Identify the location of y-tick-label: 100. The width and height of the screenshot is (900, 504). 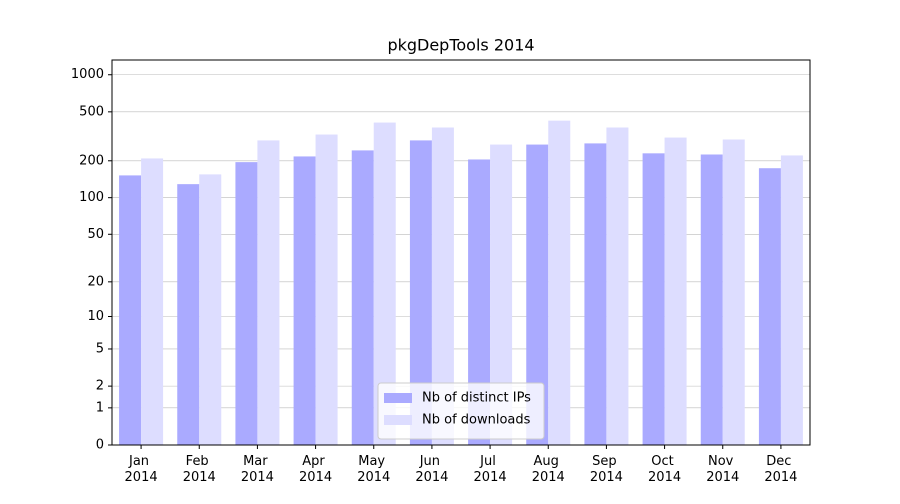
(91, 197).